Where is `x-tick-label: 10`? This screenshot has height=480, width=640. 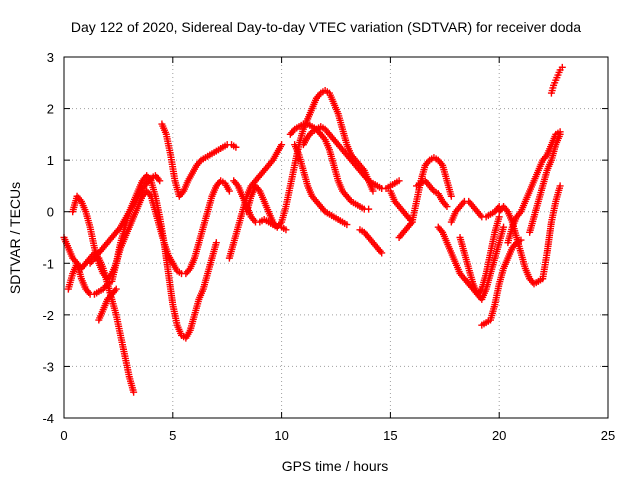 x-tick-label: 10 is located at coordinates (281, 435).